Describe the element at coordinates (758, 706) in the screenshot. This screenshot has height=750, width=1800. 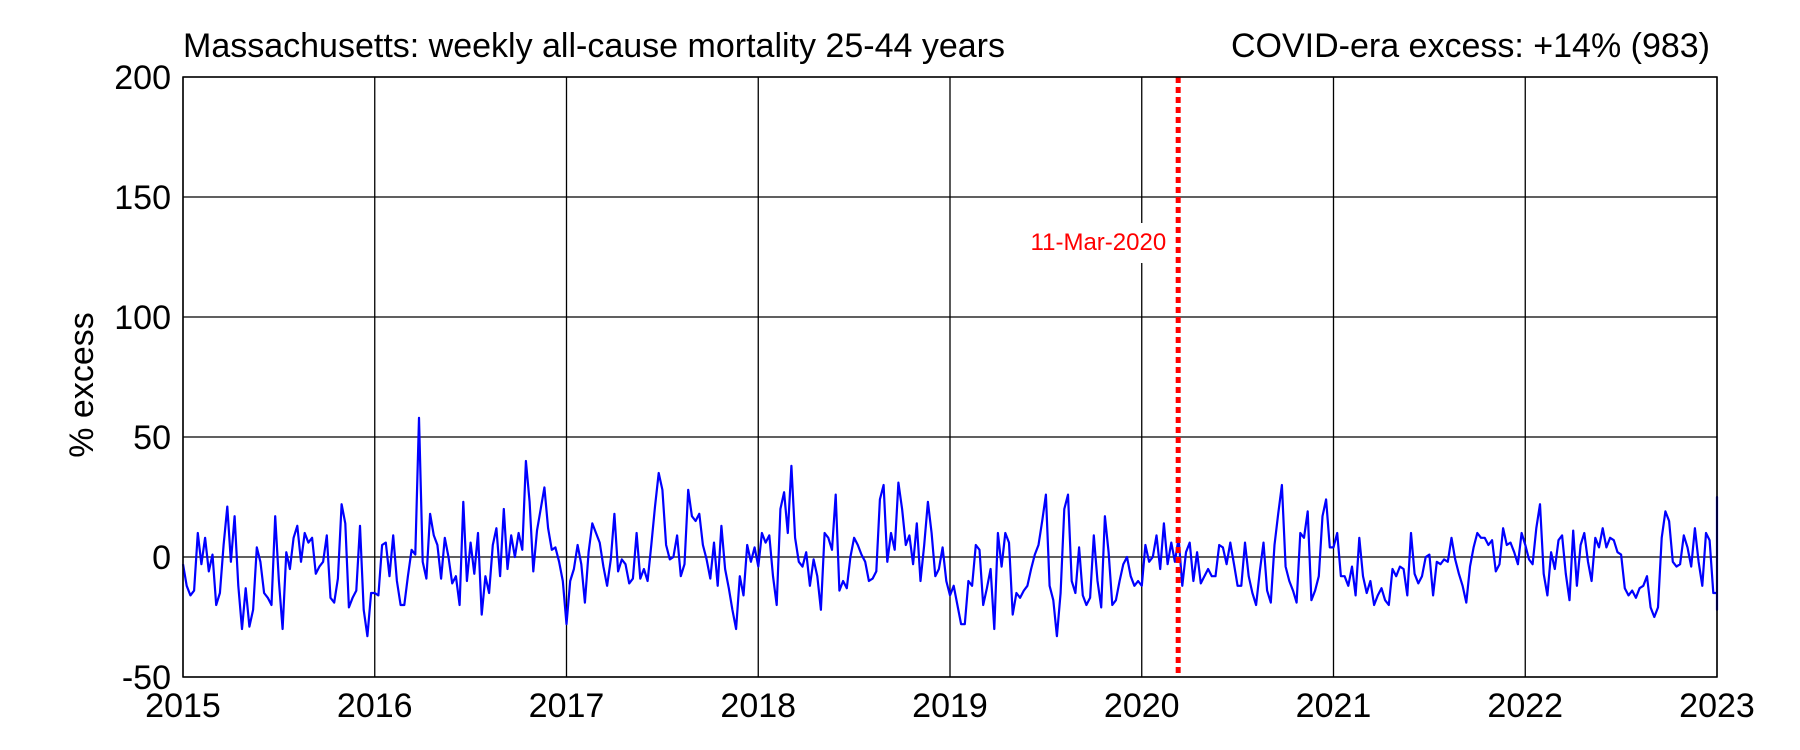
I see `x-tick-label: 2018` at that location.